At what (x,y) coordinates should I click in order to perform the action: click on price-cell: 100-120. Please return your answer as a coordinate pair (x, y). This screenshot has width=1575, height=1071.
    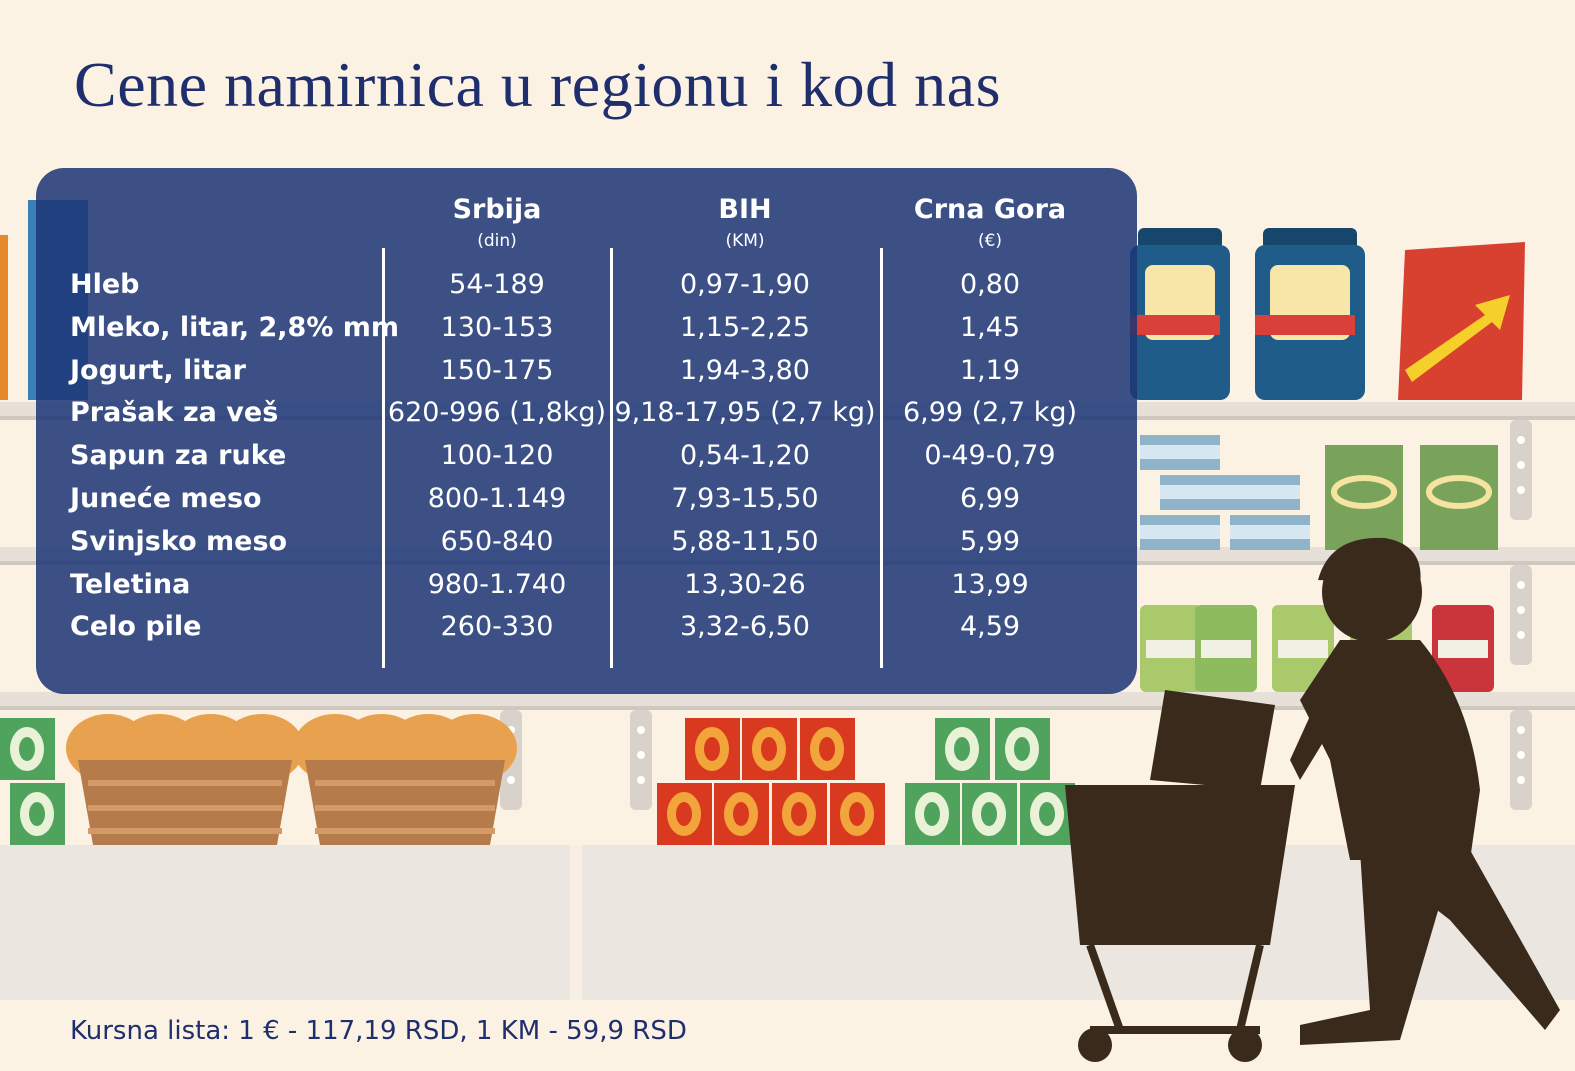
    Looking at the image, I should click on (497, 456).